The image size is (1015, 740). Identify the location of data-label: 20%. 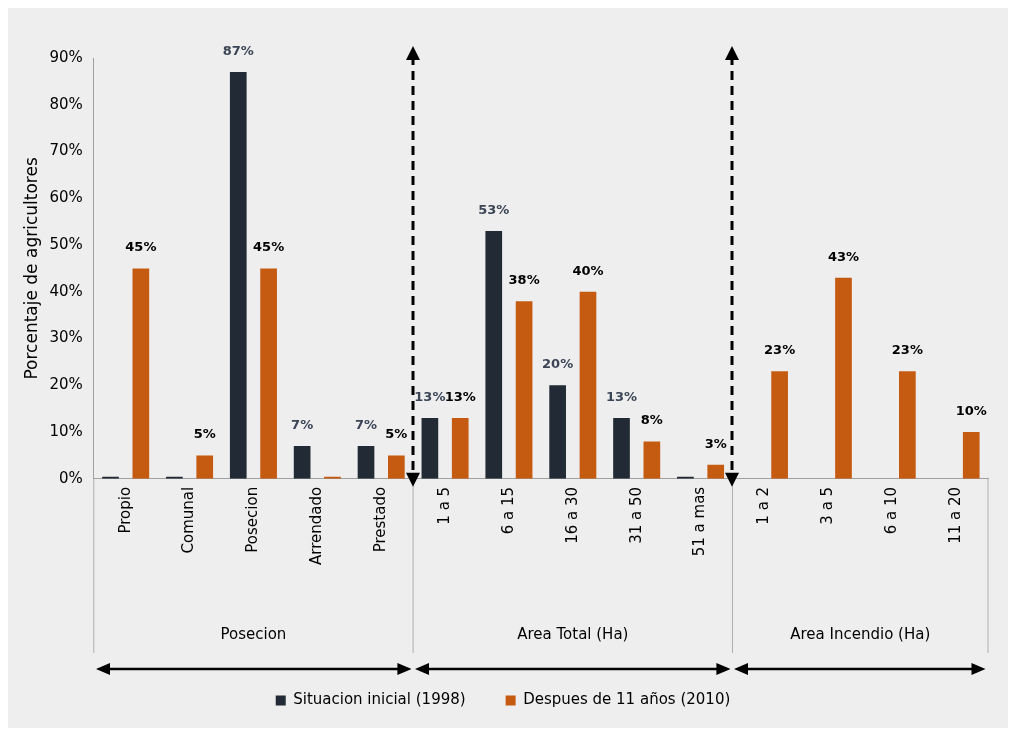
(558, 364).